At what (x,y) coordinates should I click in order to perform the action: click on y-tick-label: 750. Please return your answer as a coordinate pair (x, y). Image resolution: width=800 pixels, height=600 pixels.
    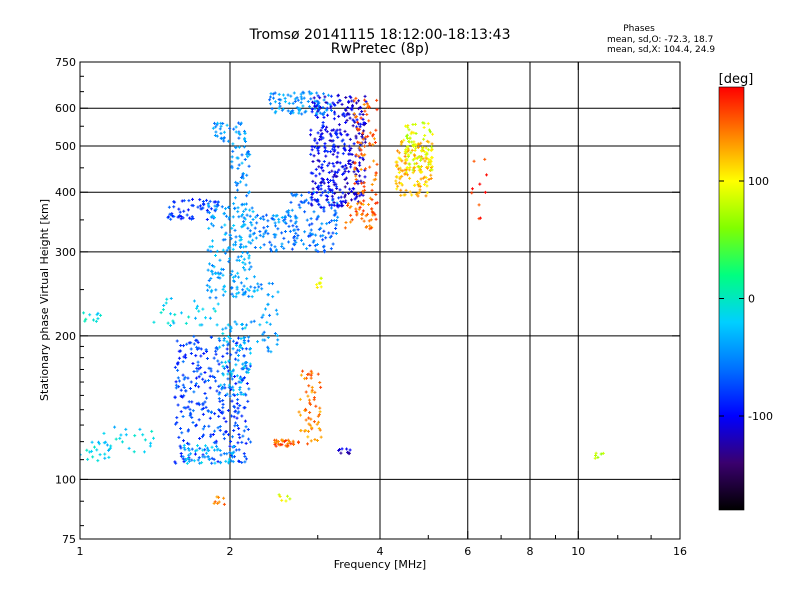
    Looking at the image, I should click on (65, 62).